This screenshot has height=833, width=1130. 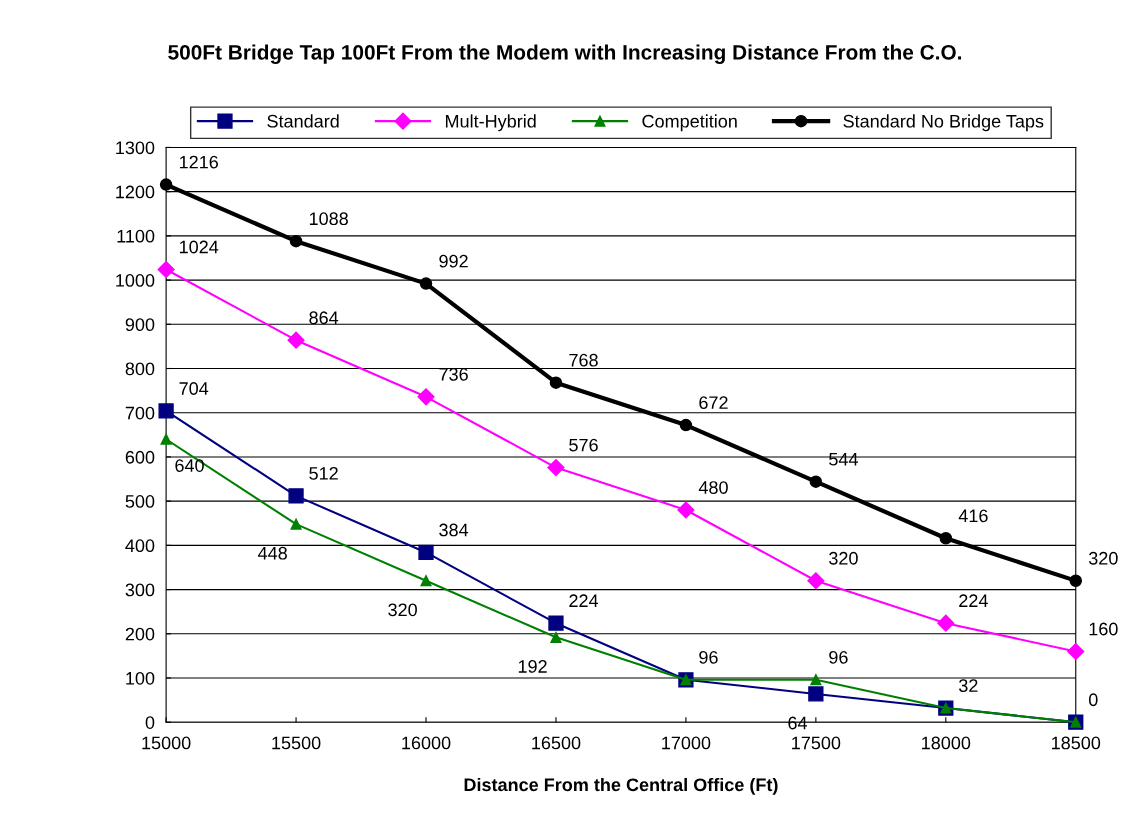 I want to click on y-tick-label: 100, so click(x=140, y=678).